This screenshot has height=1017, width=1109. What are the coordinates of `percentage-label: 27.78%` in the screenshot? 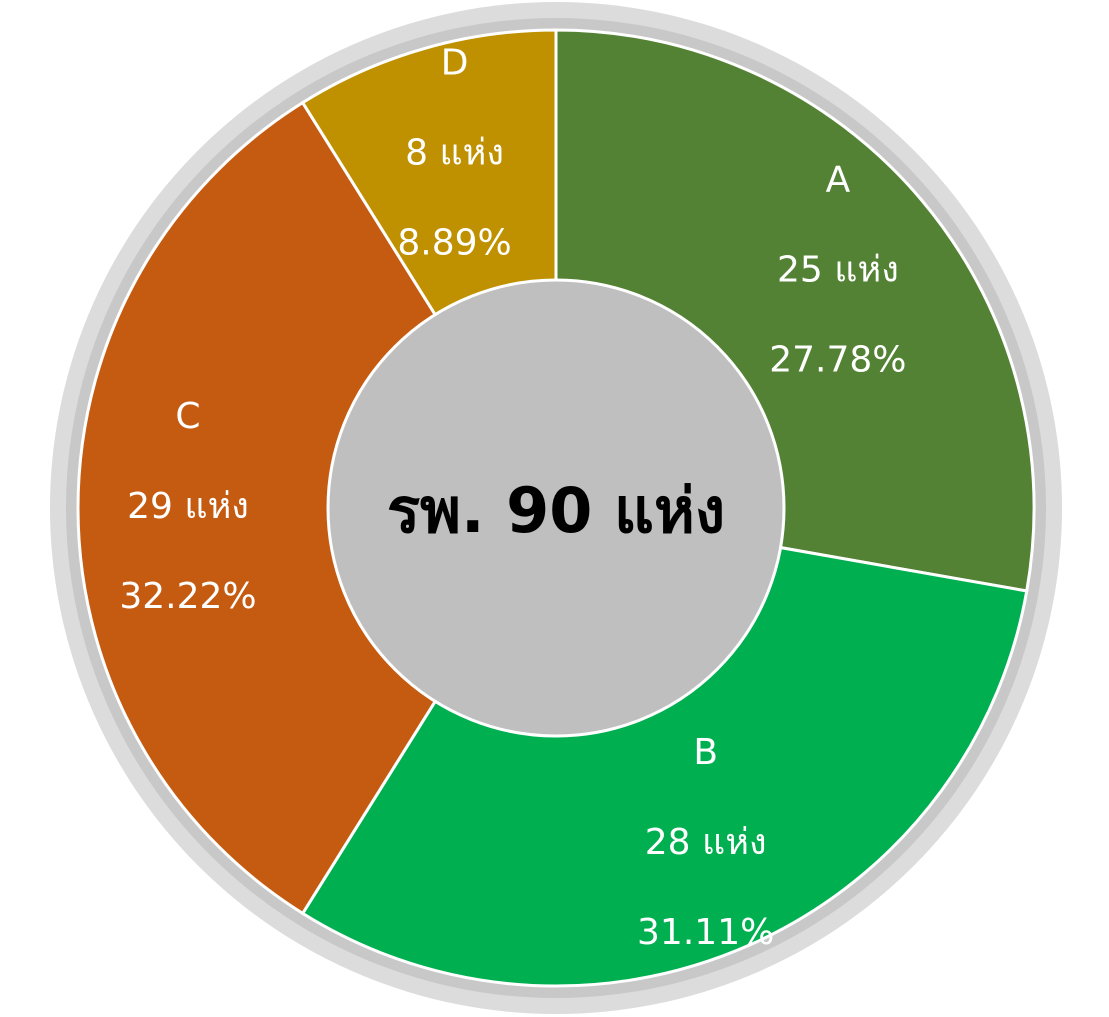 It's located at (837, 359).